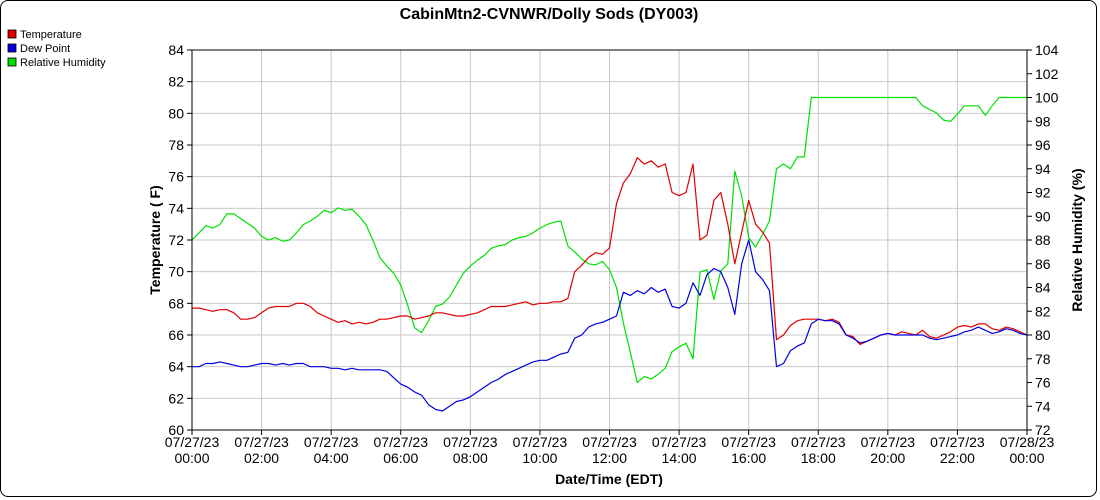 The image size is (1100, 500). What do you see at coordinates (12, 34) in the screenshot?
I see `legend-swatch-temperature` at bounding box center [12, 34].